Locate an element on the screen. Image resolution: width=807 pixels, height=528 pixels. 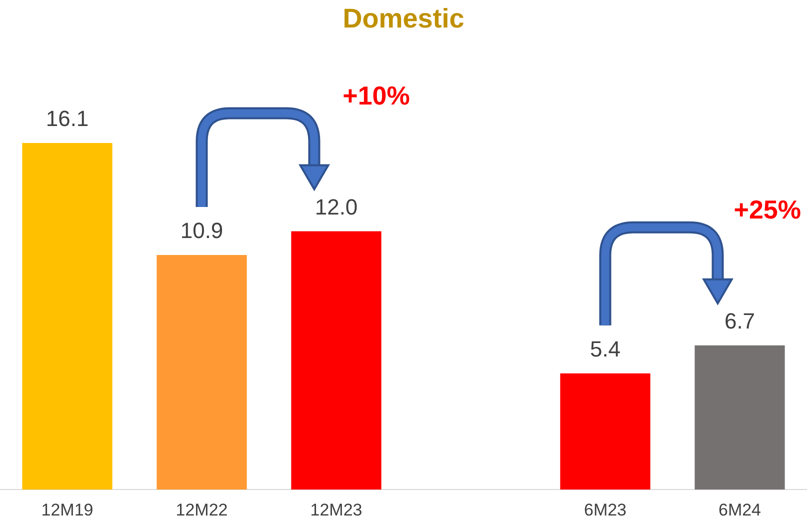
data-label: 5.4 is located at coordinates (605, 349).